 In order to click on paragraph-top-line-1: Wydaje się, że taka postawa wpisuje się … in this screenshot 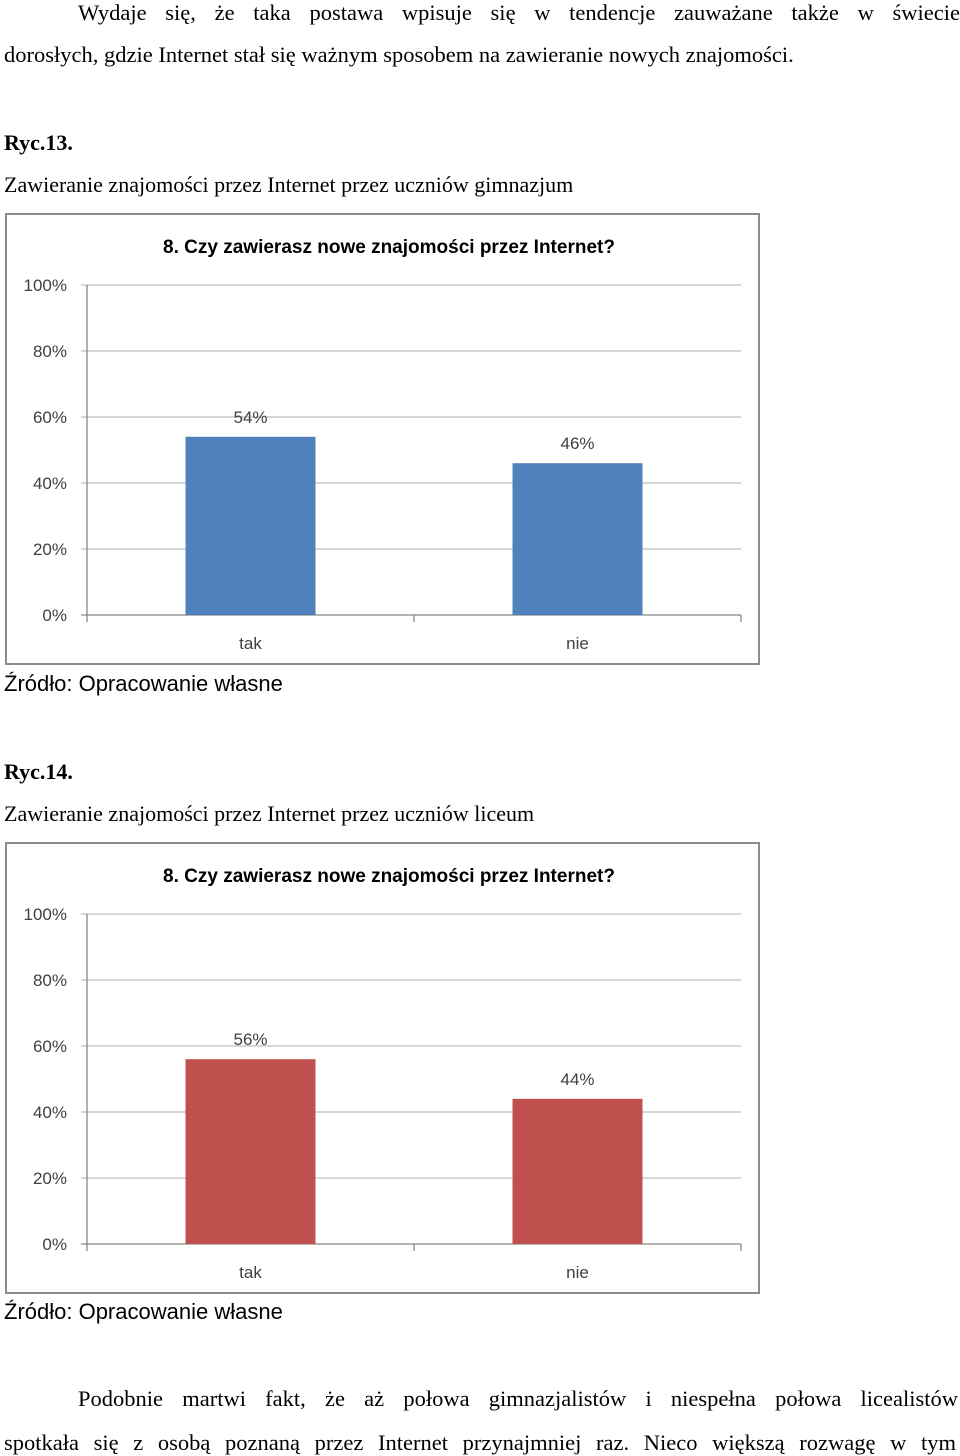, I will do `click(519, 12)`.